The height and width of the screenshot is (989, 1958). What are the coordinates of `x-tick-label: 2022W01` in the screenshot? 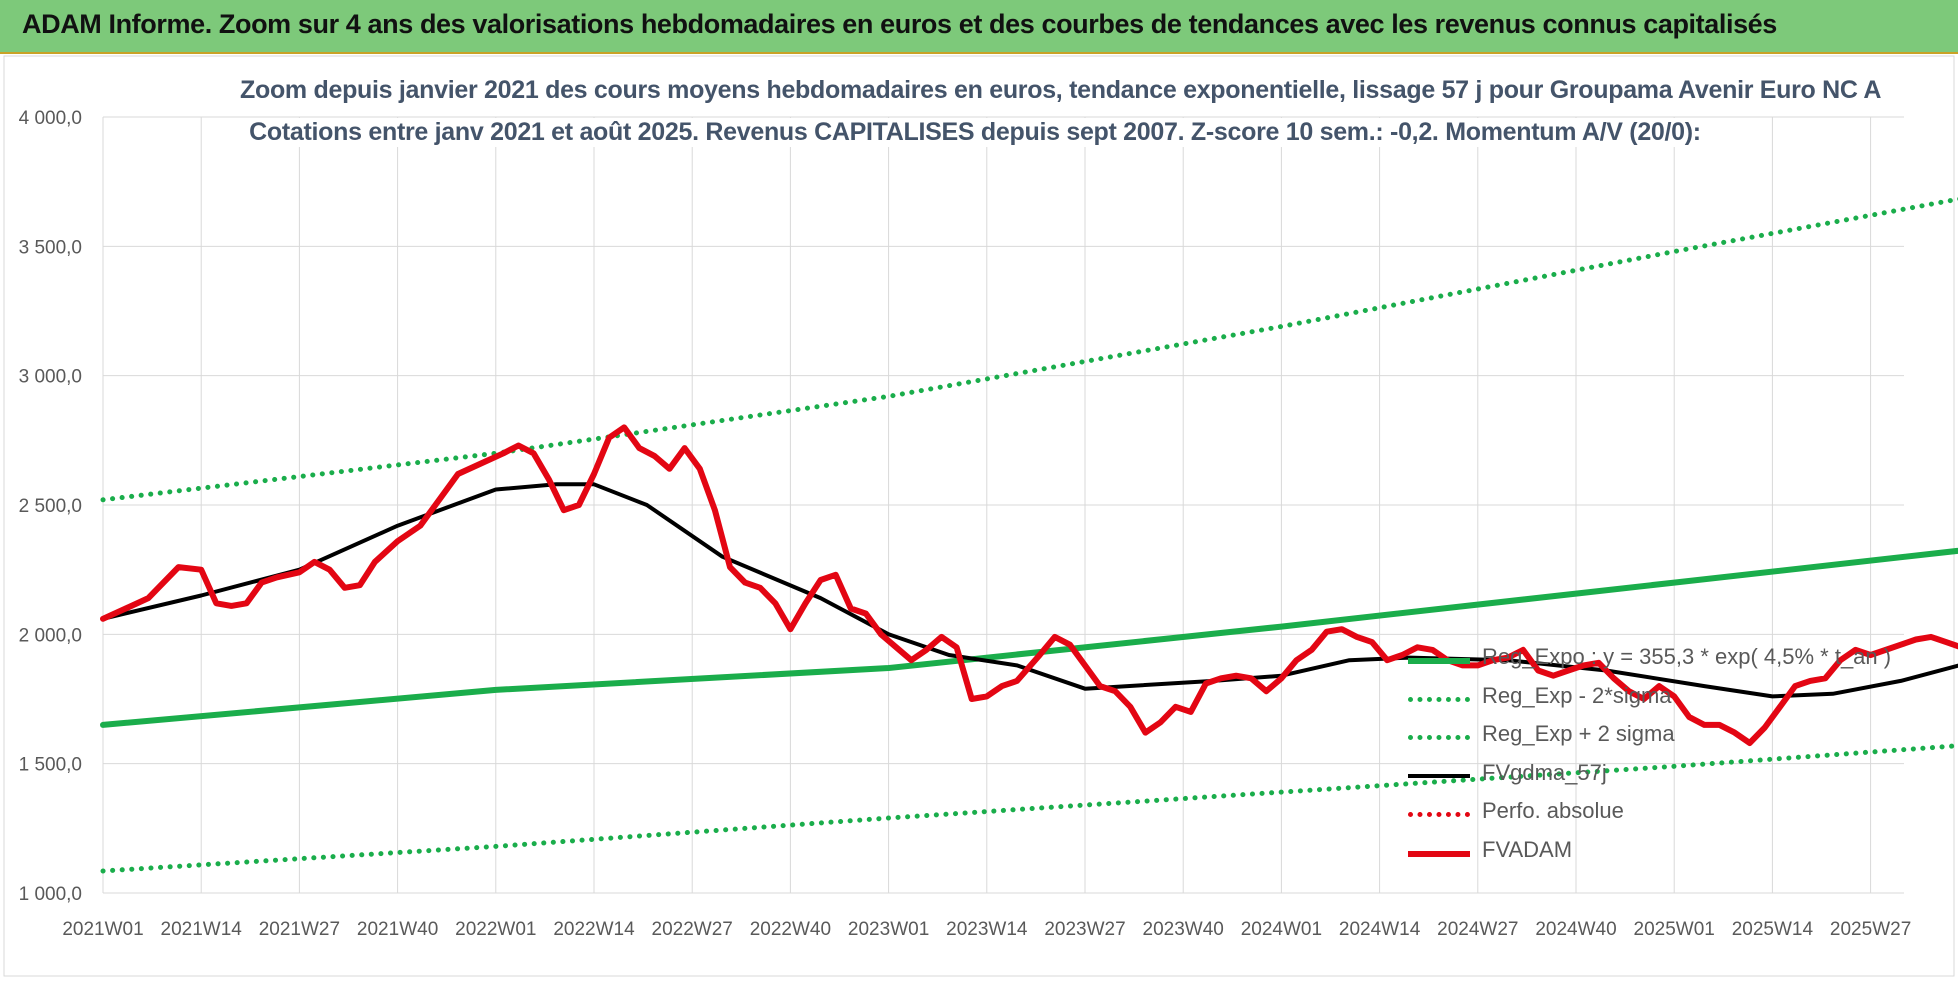 It's located at (495, 929).